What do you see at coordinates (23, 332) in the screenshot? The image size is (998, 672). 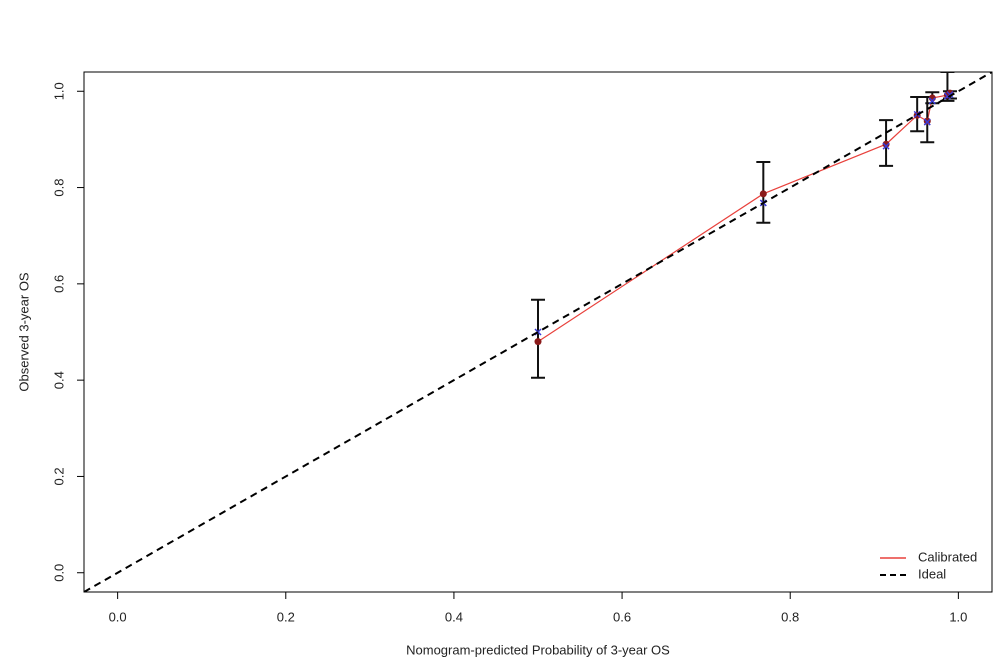 I see `y-axis-label: Observed 3-year OS` at bounding box center [23, 332].